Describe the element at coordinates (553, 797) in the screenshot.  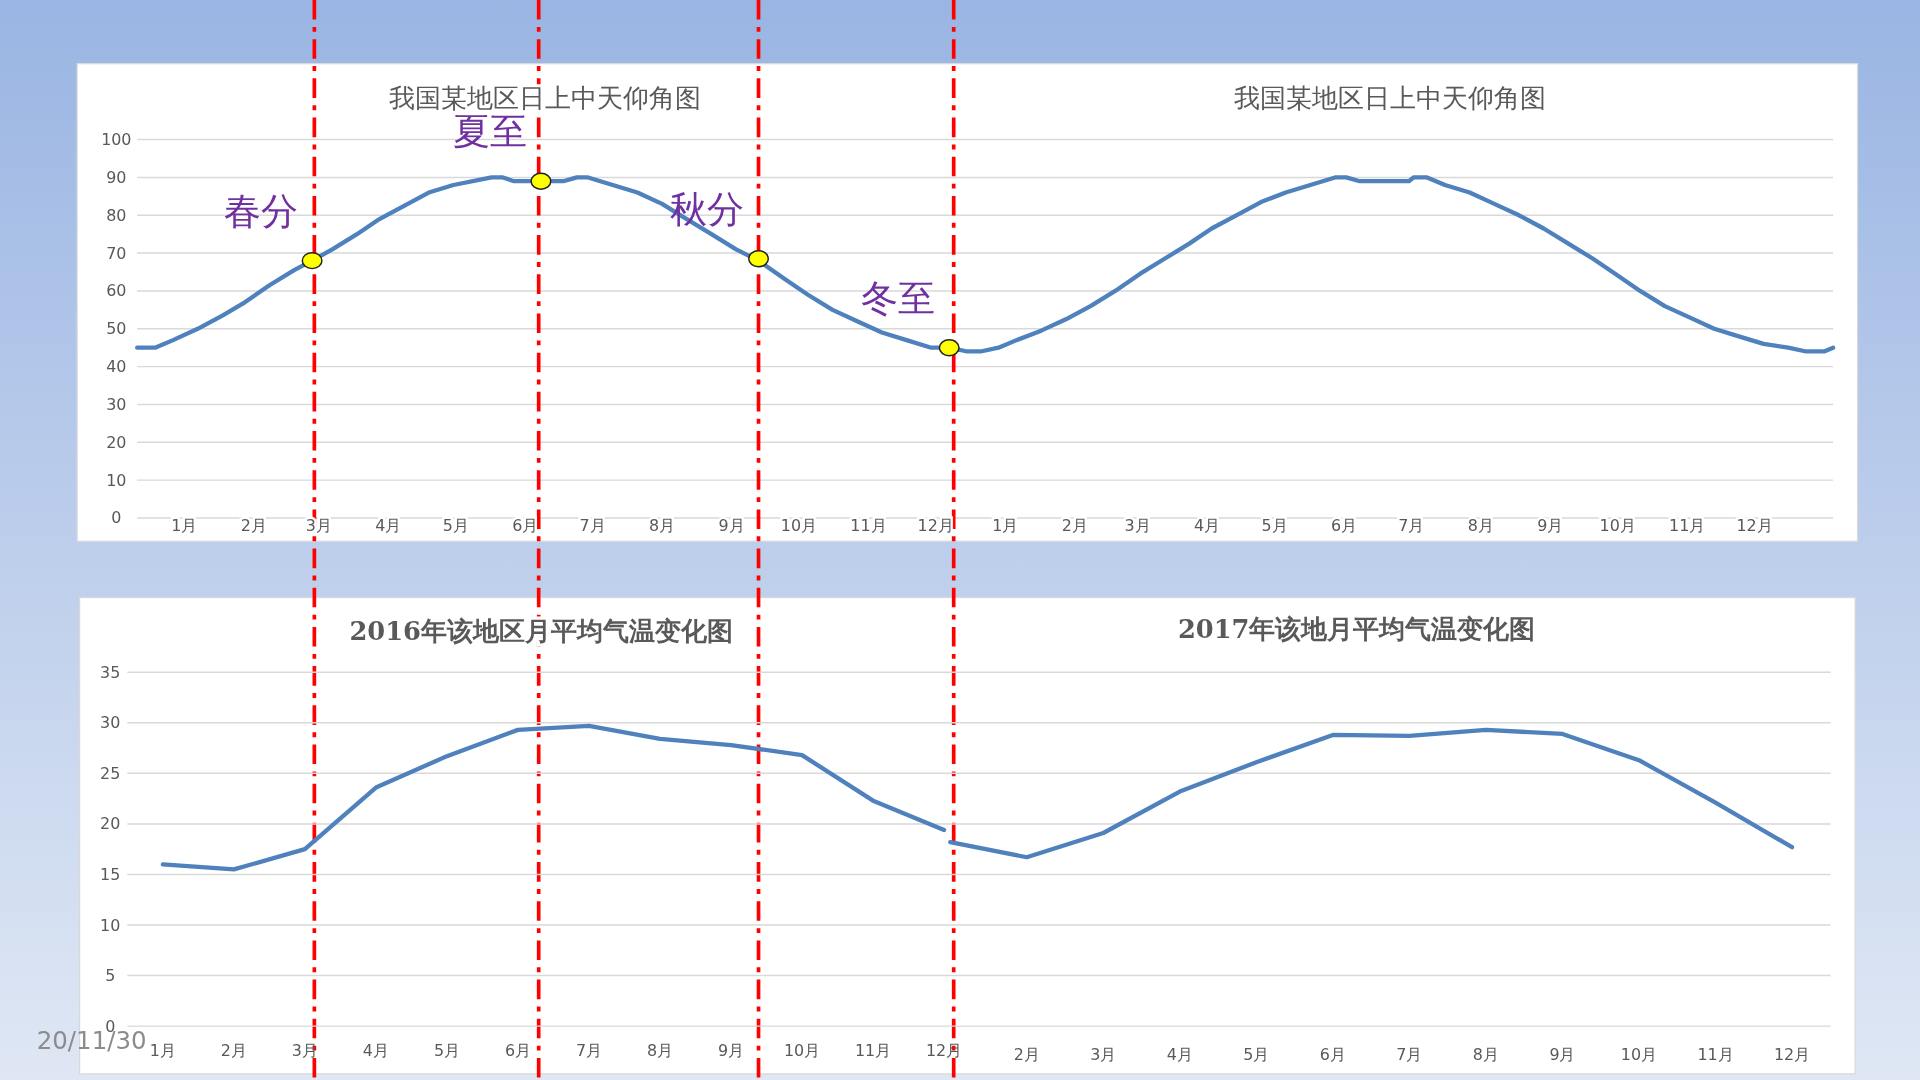
I see `line-series` at that location.